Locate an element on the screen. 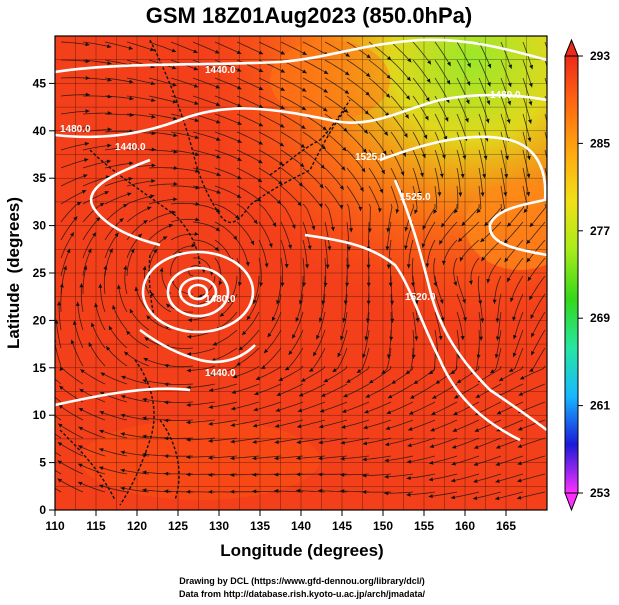 The width and height of the screenshot is (619, 605). contour-label: 1440.0 is located at coordinates (220, 70).